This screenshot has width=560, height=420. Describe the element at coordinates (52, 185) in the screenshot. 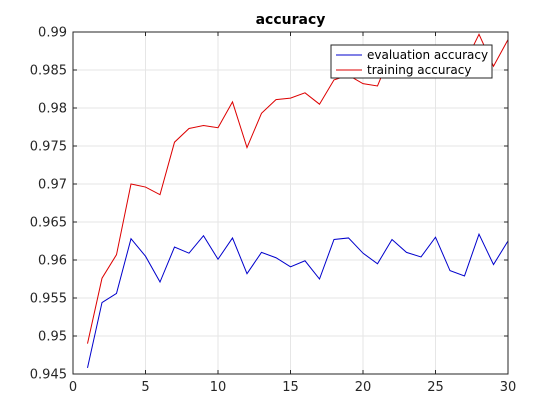

I see `y-tick-label: 0.97` at that location.